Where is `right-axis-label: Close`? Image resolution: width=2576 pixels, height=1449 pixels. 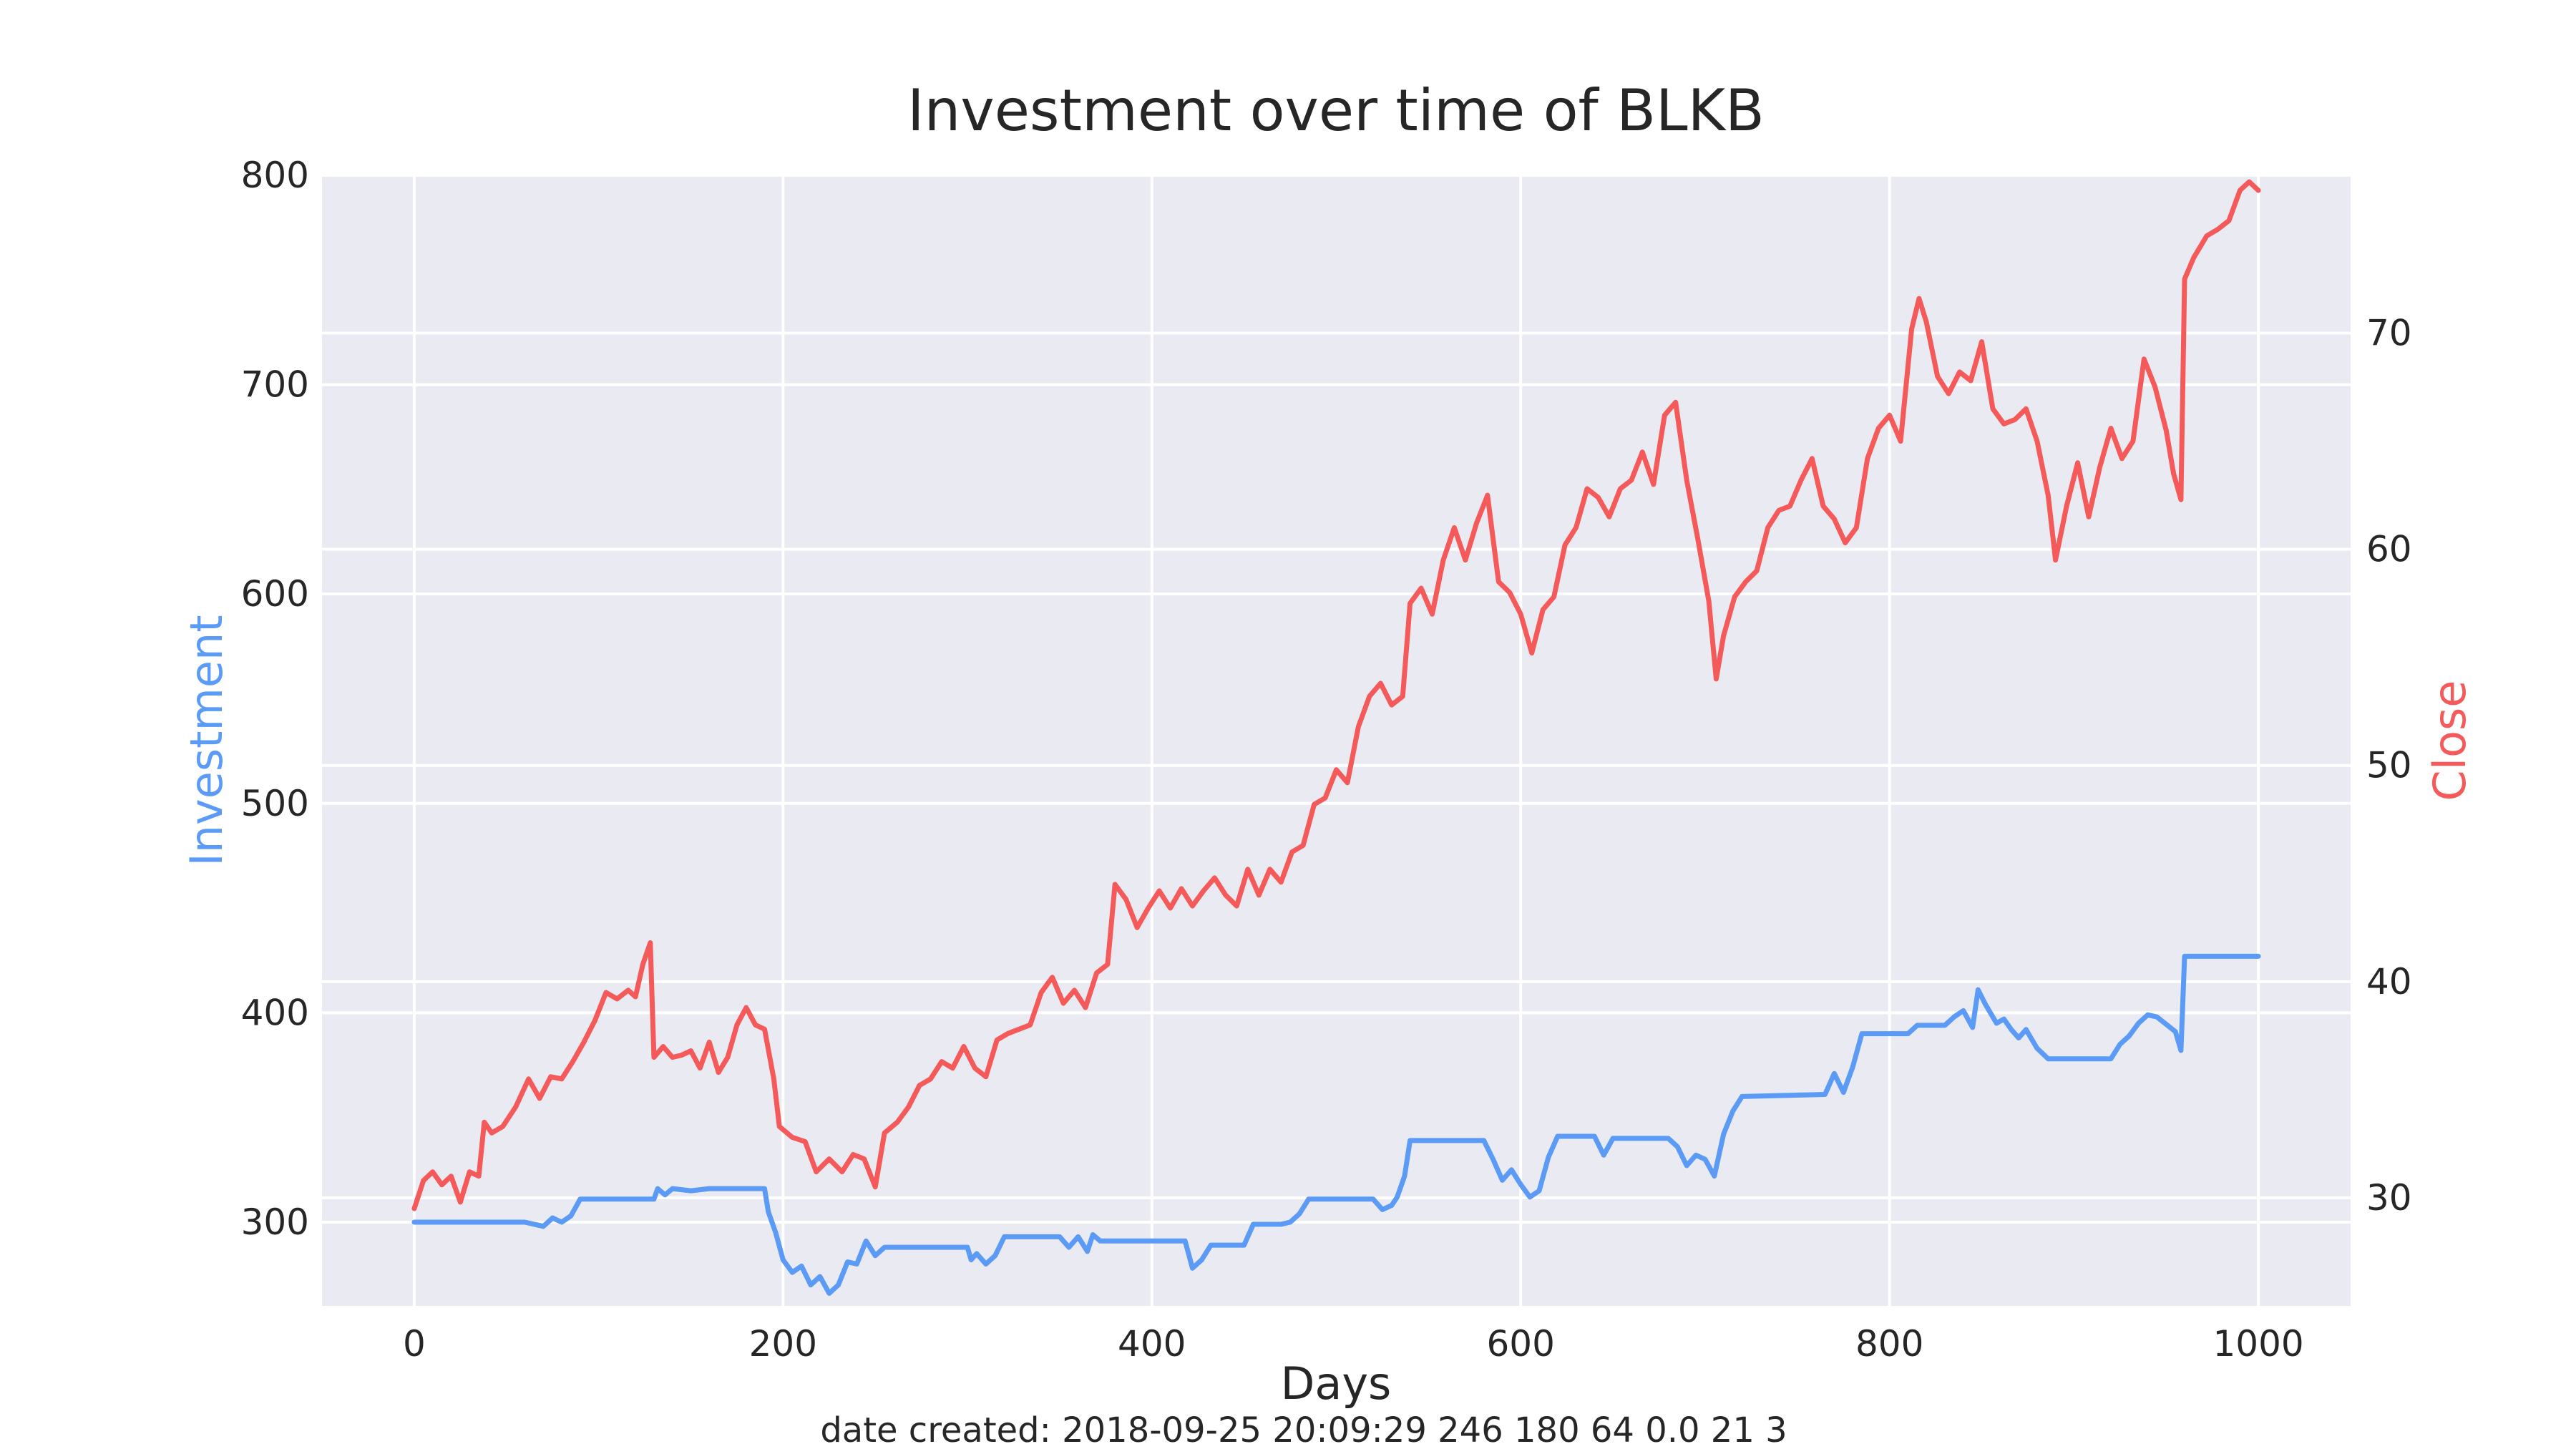
right-axis-label: Close is located at coordinates (2450, 740).